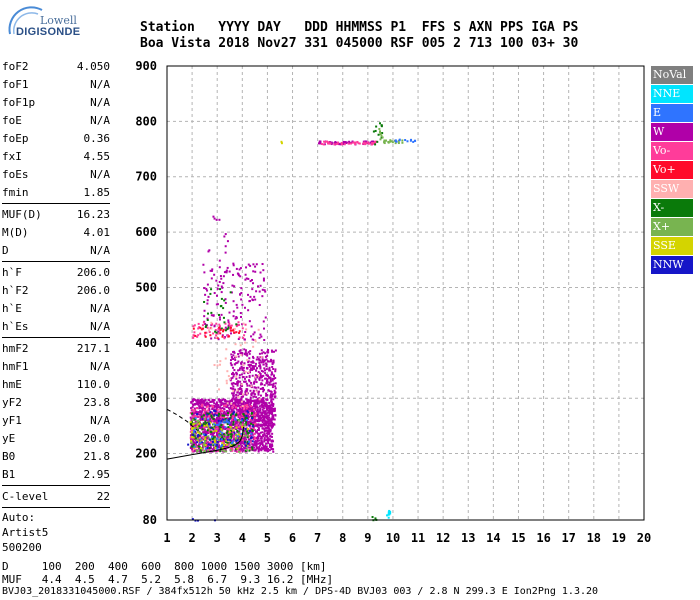  I want to click on param-name: MUF(D), so click(22, 214).